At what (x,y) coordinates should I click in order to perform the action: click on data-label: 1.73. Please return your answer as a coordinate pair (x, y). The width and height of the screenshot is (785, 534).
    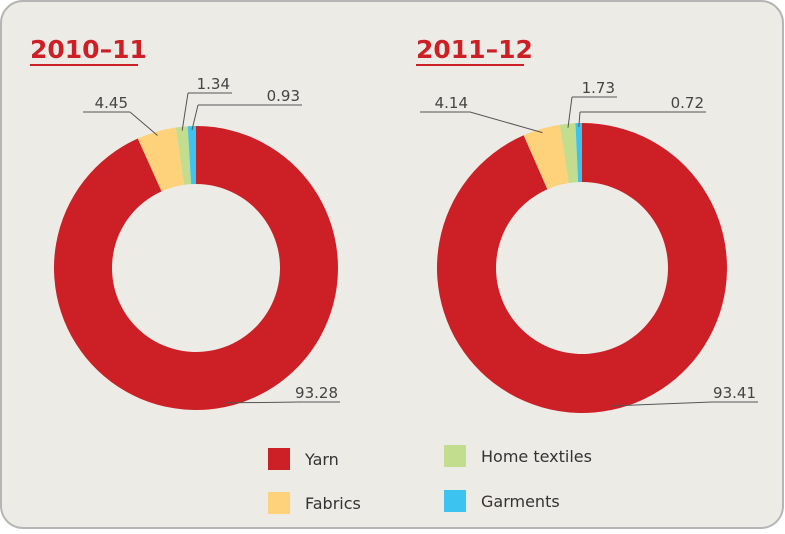
    Looking at the image, I should click on (598, 88).